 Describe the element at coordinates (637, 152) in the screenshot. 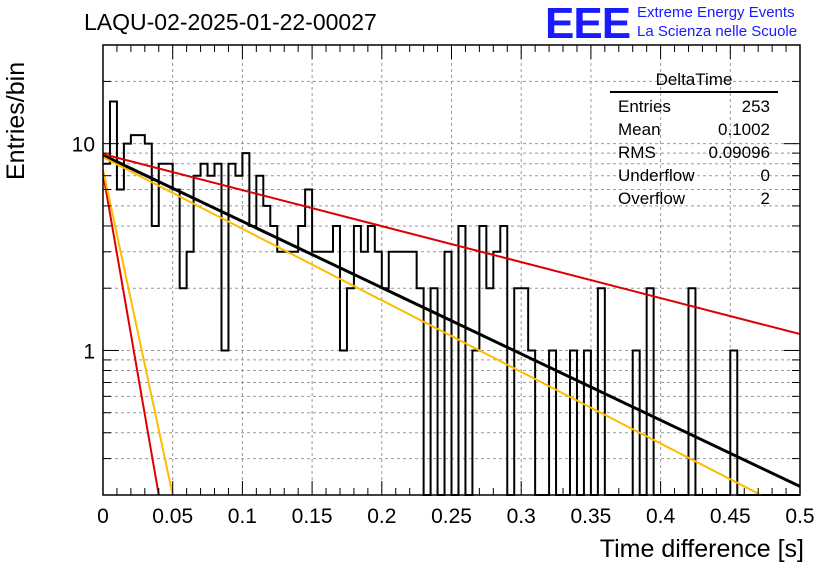

I see `stats-label: RMS` at that location.